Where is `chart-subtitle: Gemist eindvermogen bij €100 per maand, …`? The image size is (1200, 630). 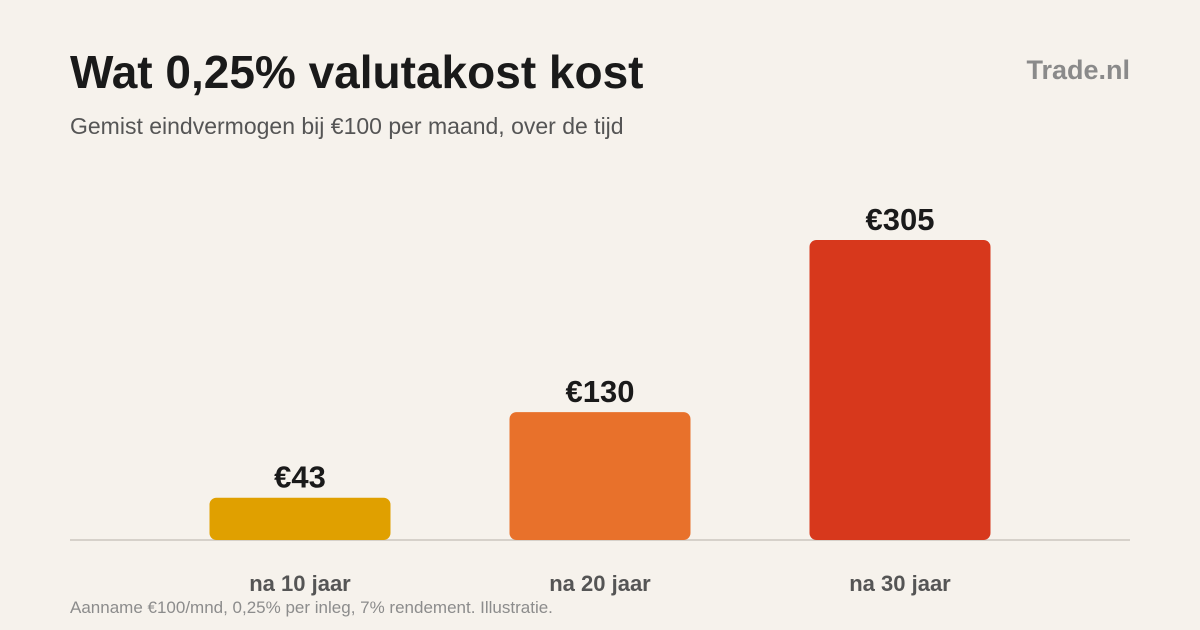 chart-subtitle: Gemist eindvermogen bij €100 per maand, … is located at coordinates (347, 126).